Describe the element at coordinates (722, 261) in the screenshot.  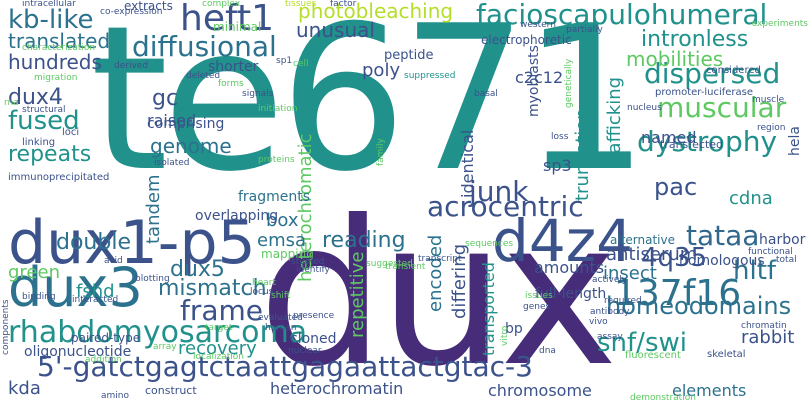
I see `word-homologous: homologous` at that location.